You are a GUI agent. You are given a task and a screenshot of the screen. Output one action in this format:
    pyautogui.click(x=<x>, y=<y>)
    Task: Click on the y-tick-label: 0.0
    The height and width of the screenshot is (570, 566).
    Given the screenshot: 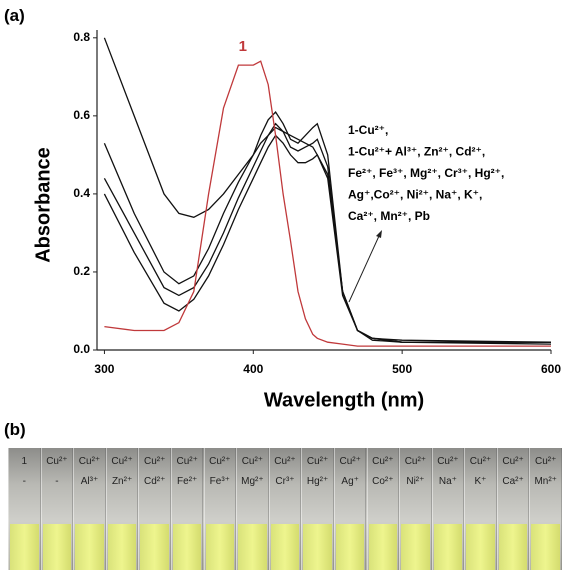 What is the action you would take?
    pyautogui.click(x=81, y=349)
    